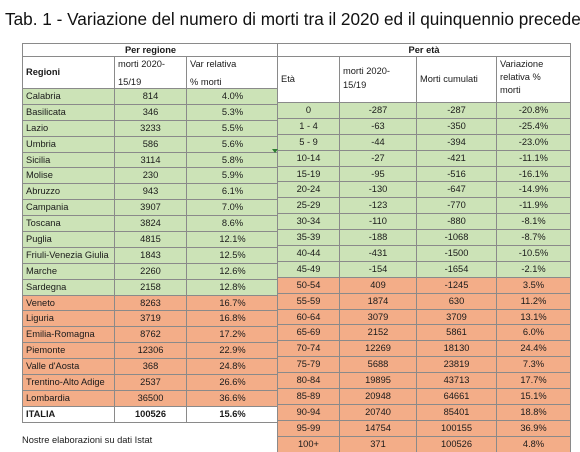 This screenshot has width=580, height=452. What do you see at coordinates (68, 224) in the screenshot?
I see `region-name: Toscana` at bounding box center [68, 224].